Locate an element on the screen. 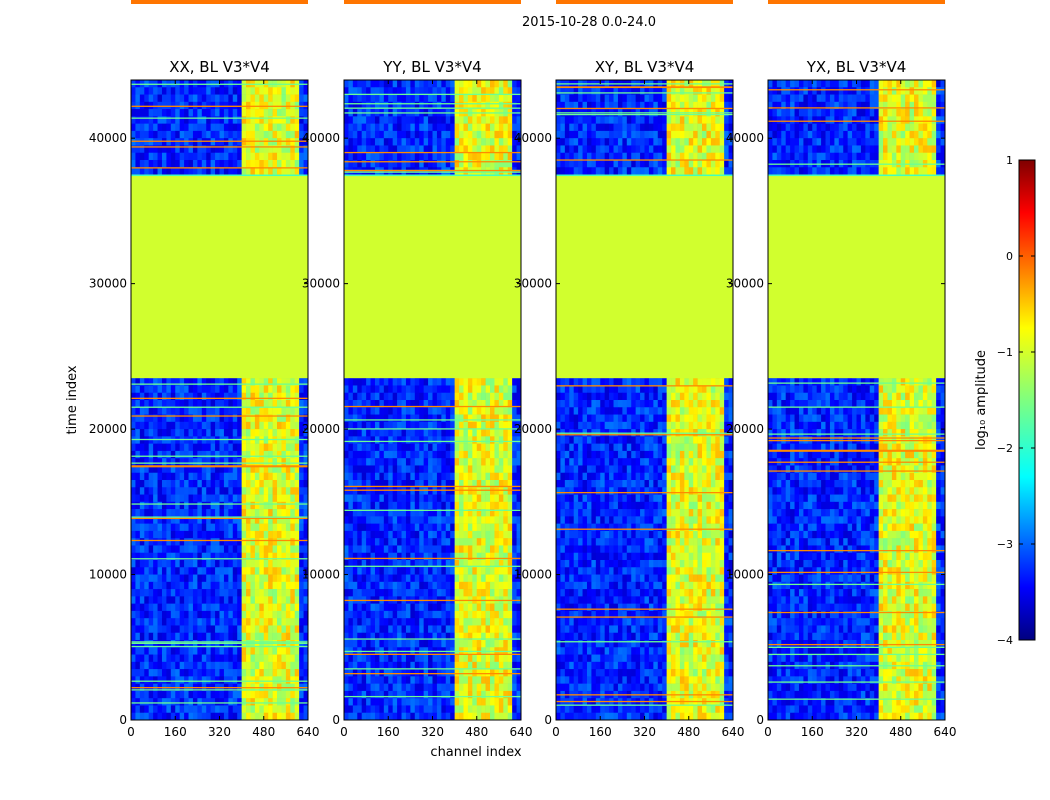 Image resolution: width=1050 pixels, height=800 pixels. y-tick-label: 0 is located at coordinates (123, 720).